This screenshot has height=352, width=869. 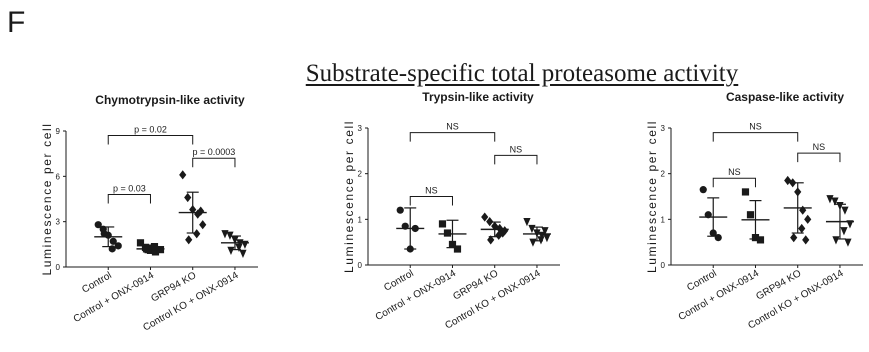 What do you see at coordinates (213, 152) in the screenshot?
I see `significance-label: p = 0.0003` at bounding box center [213, 152].